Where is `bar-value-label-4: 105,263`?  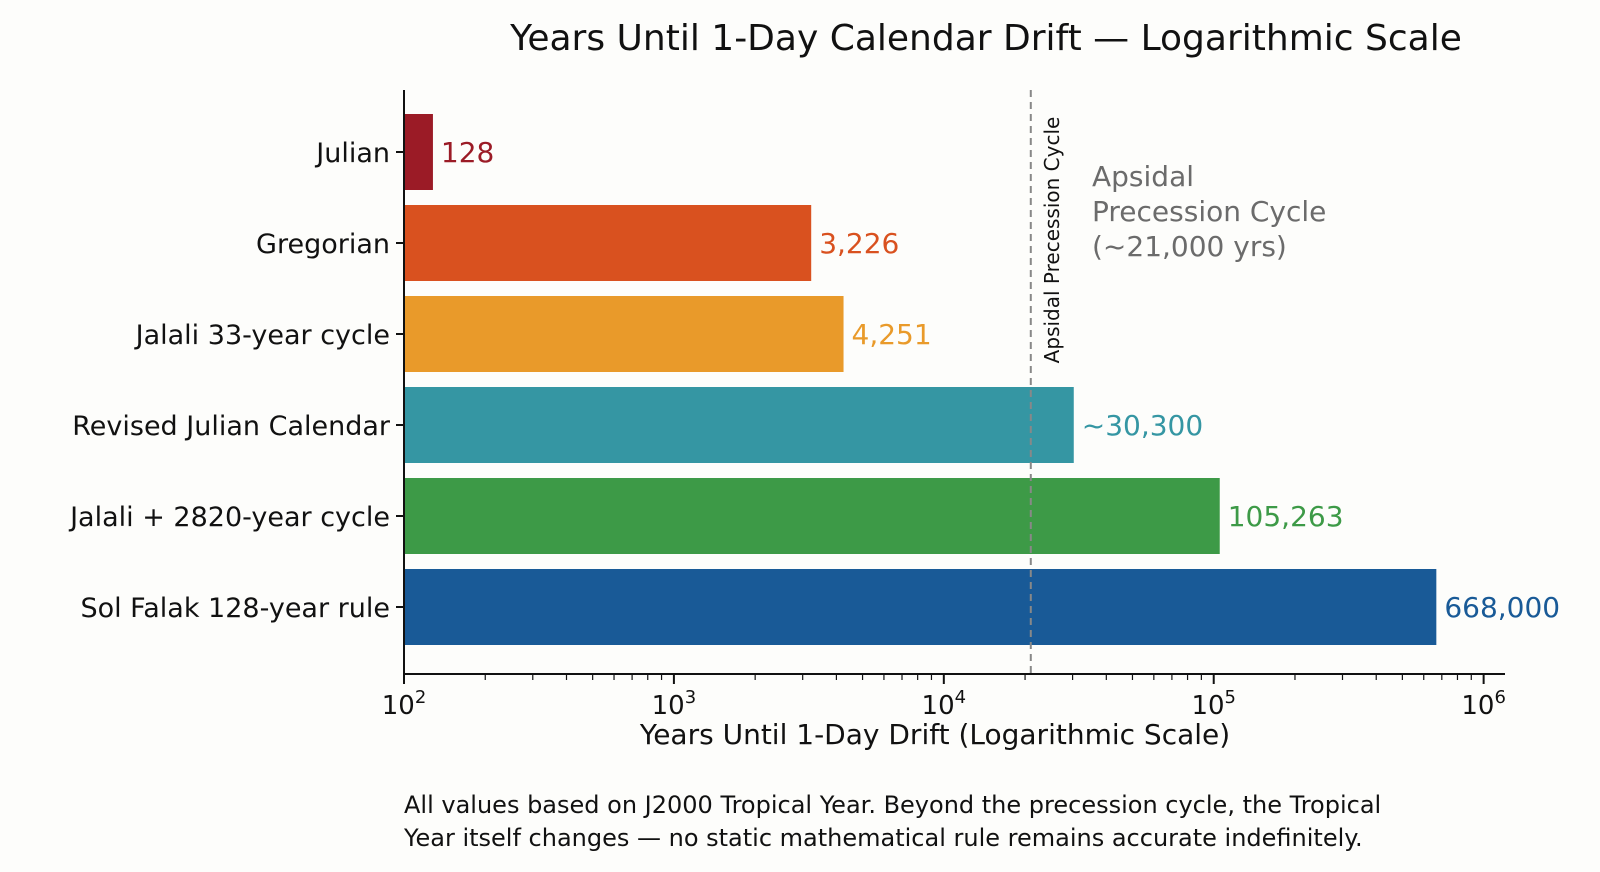
bar-value-label-4: 105,263 is located at coordinates (1286, 516).